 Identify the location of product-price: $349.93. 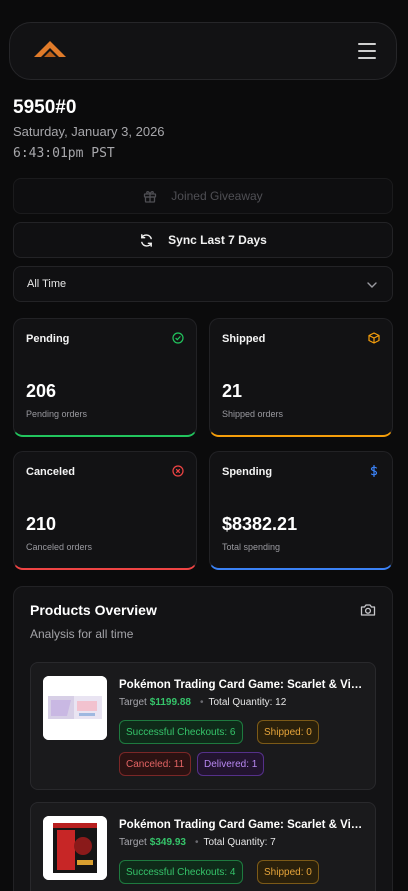
(167, 842).